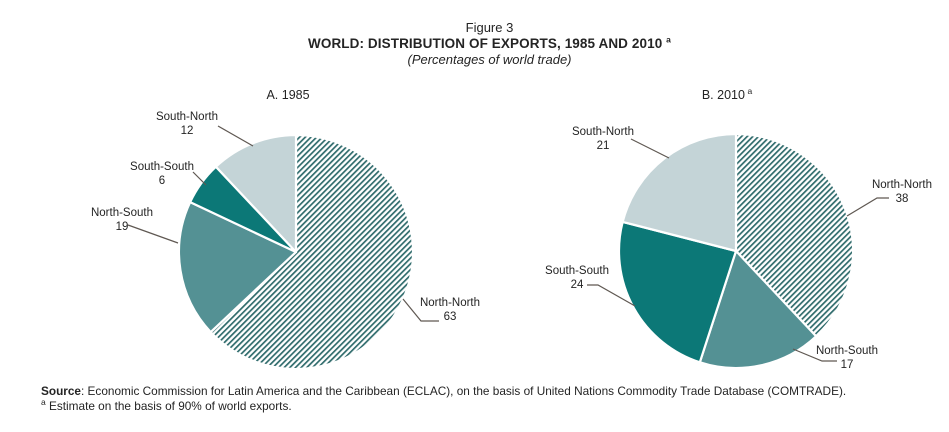  I want to click on slice-label-north-north-a-1985: North-North 63, so click(450, 310).